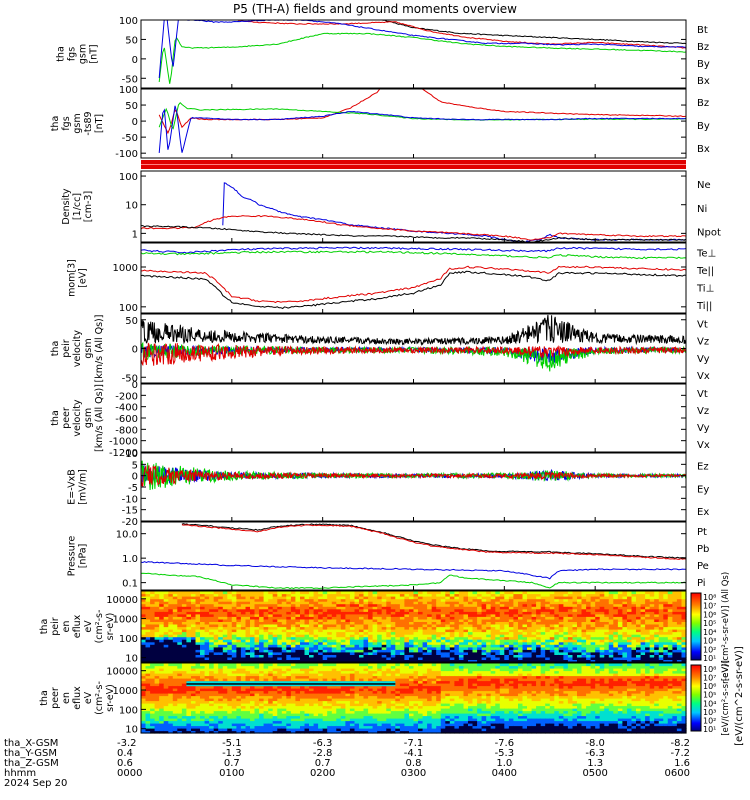  What do you see at coordinates (66, 418) in the screenshot?
I see `y-axis-label: peer` at bounding box center [66, 418].